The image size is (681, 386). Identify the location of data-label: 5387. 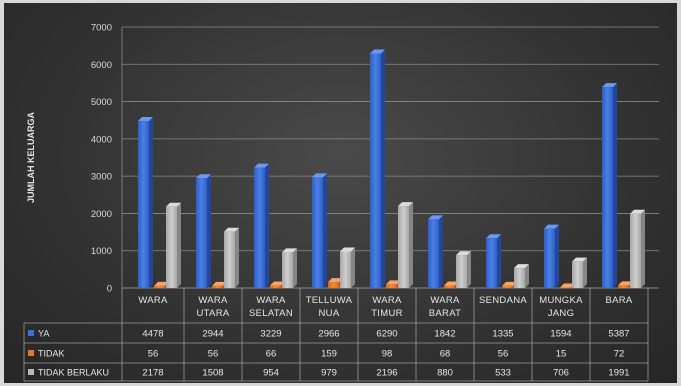
(618, 334).